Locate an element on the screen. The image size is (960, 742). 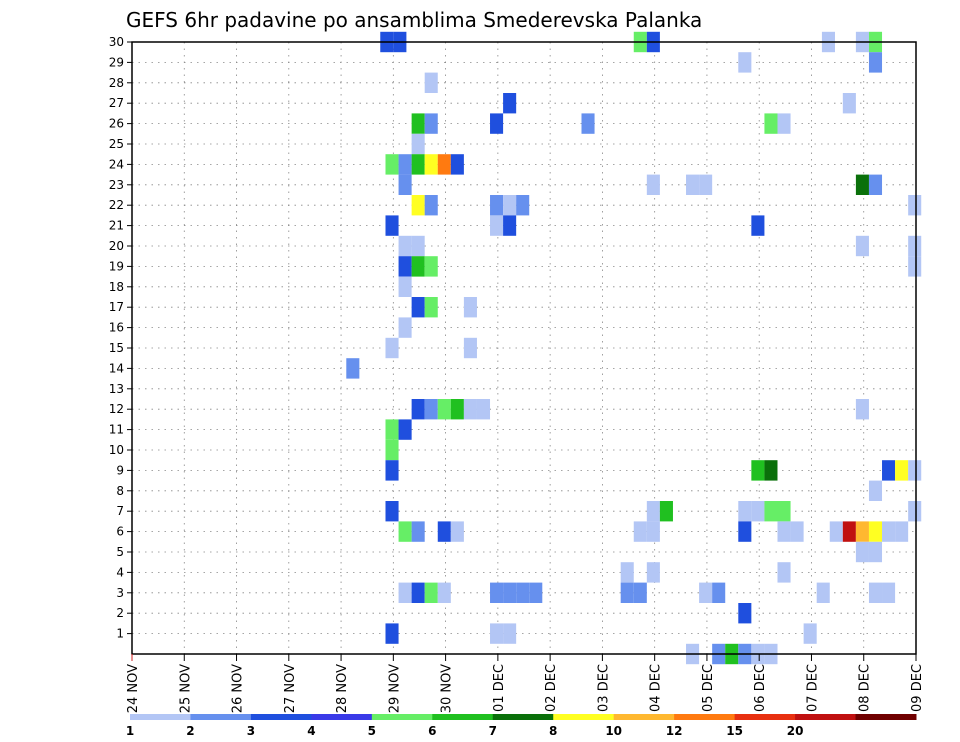
y-tick-label: 26 is located at coordinates (116, 124).